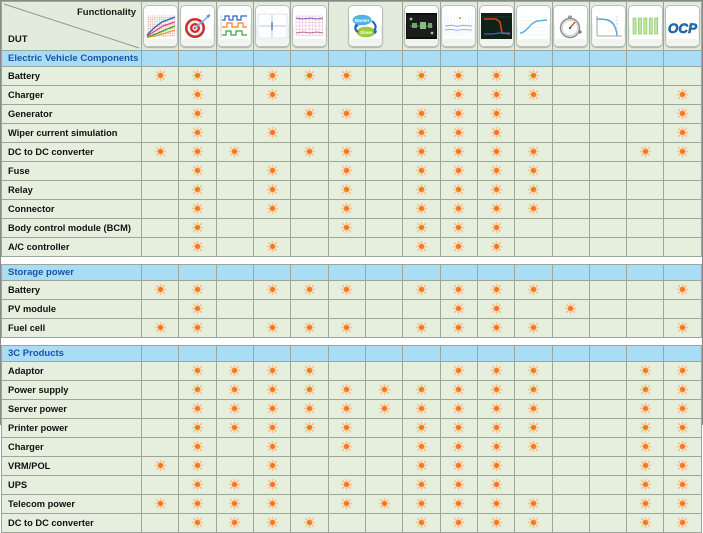  Describe the element at coordinates (235, 26) in the screenshot. I see `column-header-digital-waveform-icon` at that location.